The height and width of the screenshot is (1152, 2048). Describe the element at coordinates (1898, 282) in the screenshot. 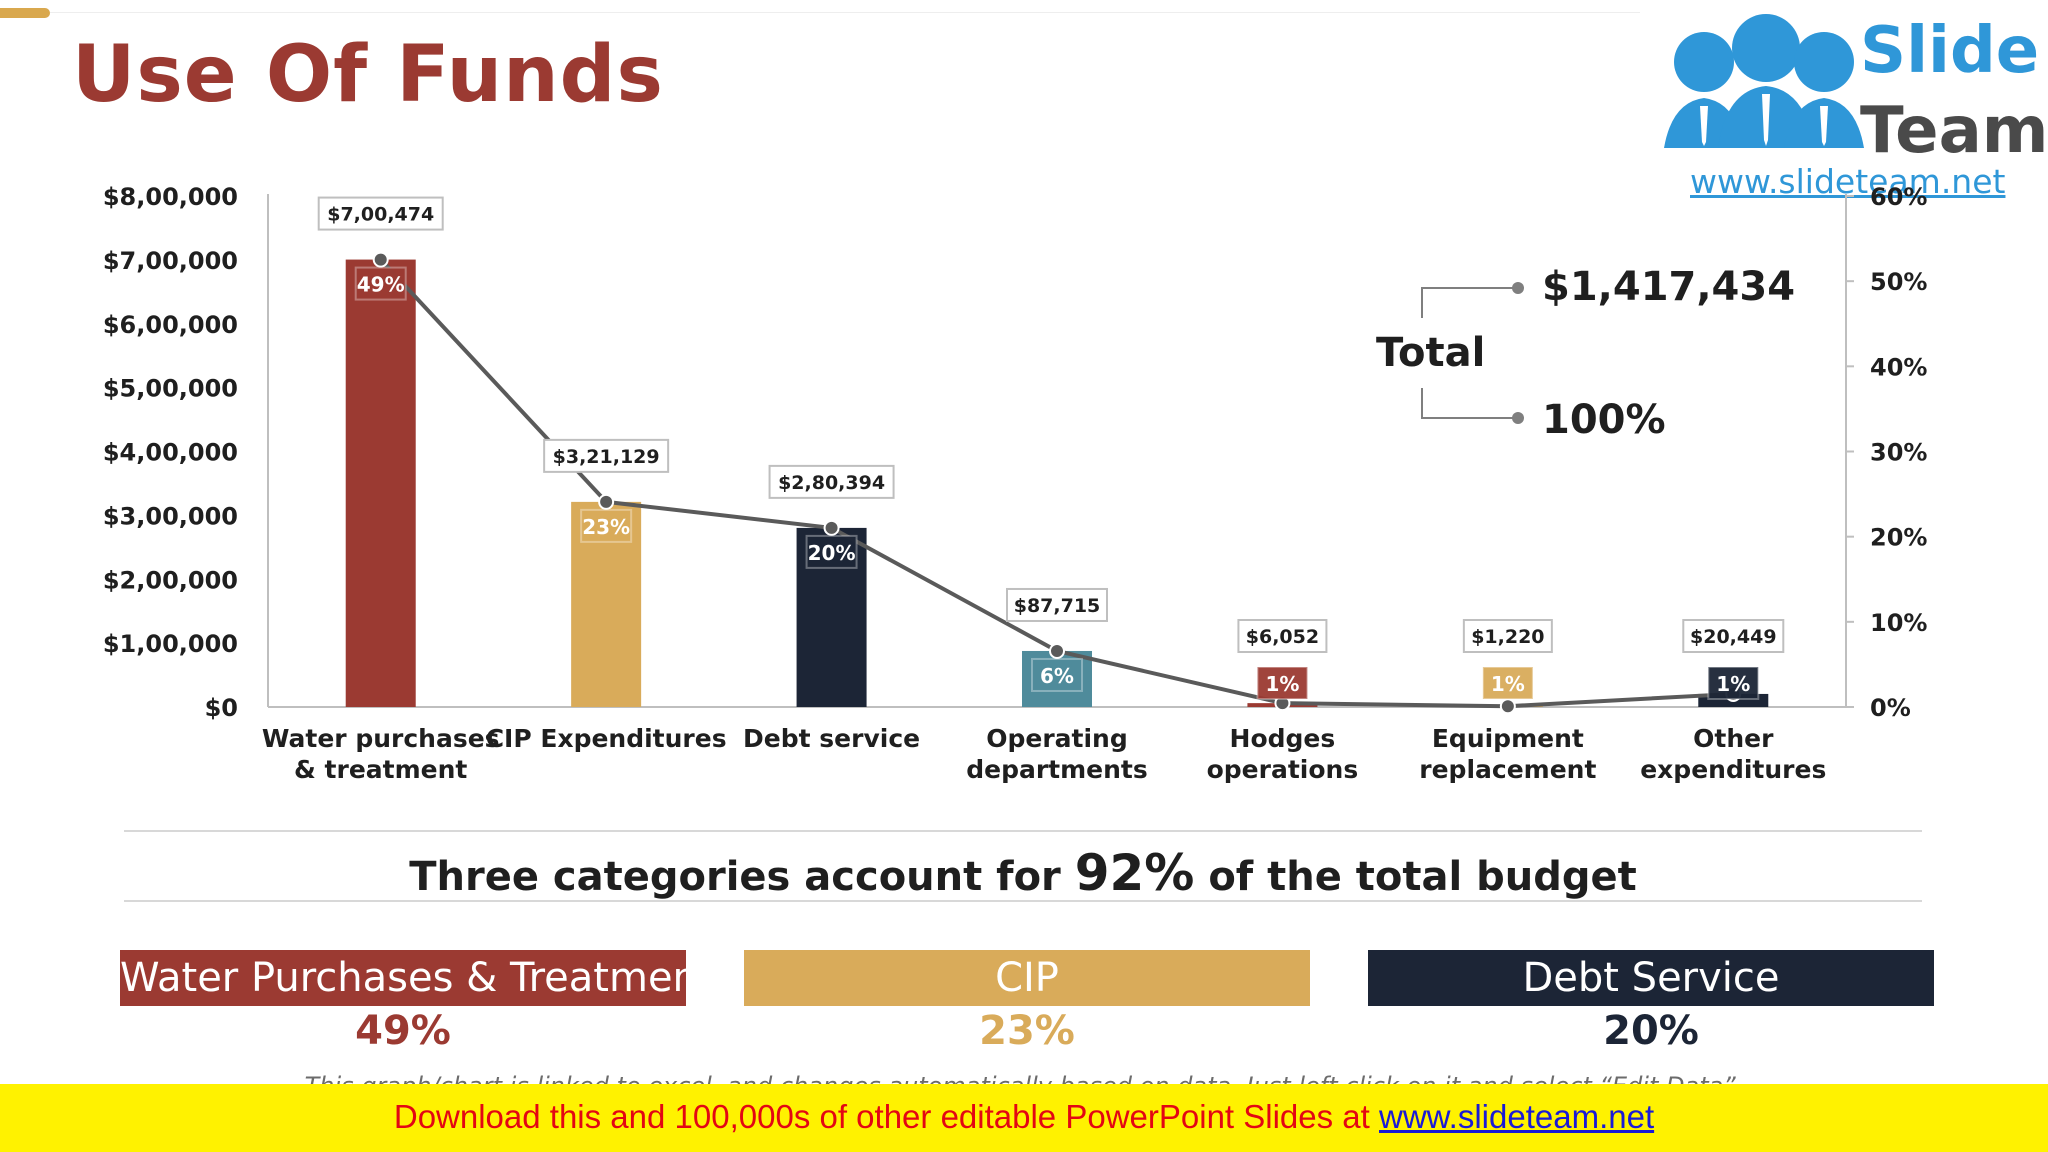

I see `y-right-tick-label: 50%` at that location.